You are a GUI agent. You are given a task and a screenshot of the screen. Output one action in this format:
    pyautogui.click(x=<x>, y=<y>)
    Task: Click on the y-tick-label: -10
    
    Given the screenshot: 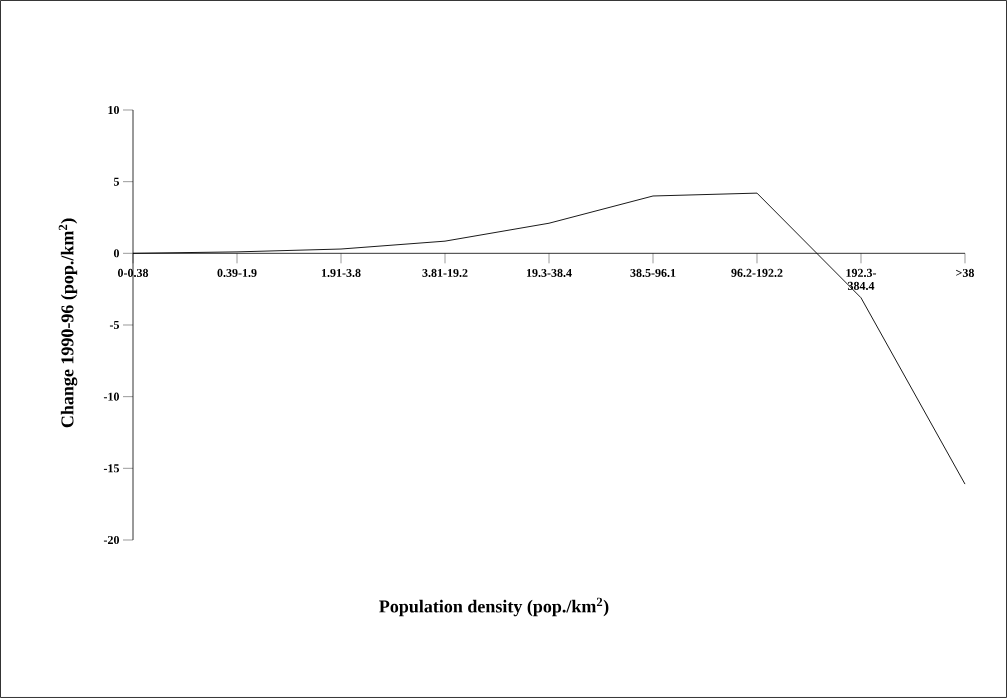 What is the action you would take?
    pyautogui.click(x=111, y=396)
    